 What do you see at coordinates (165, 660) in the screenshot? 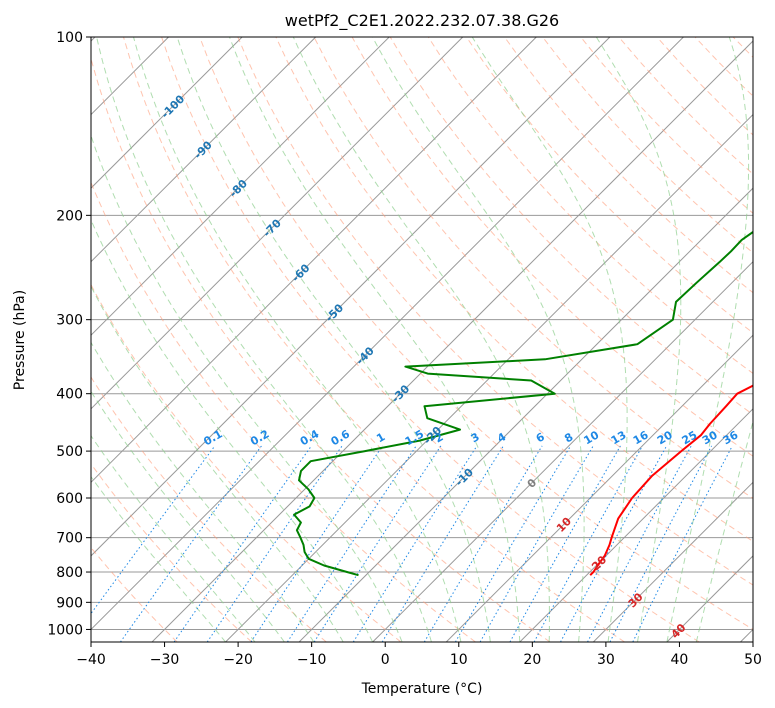
I see `x-tick-label: −30` at bounding box center [165, 660].